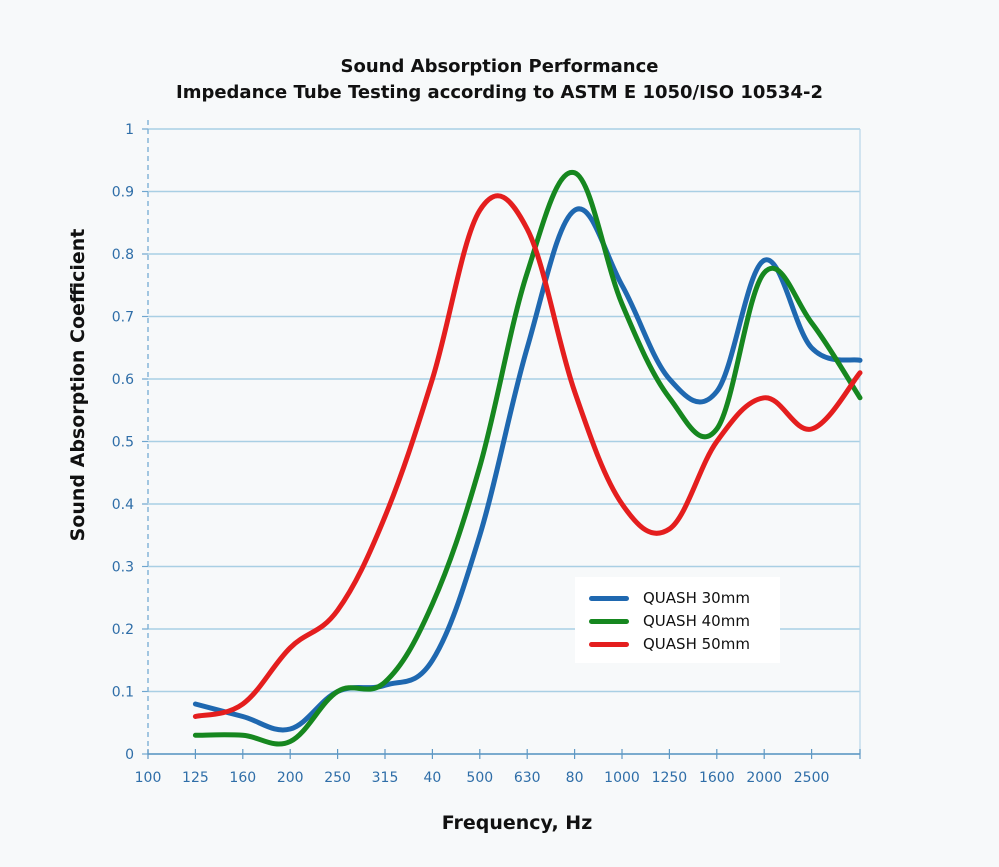 The height and width of the screenshot is (867, 999). Describe the element at coordinates (123, 568) in the screenshot. I see `y-tick-label: 0.3` at that location.